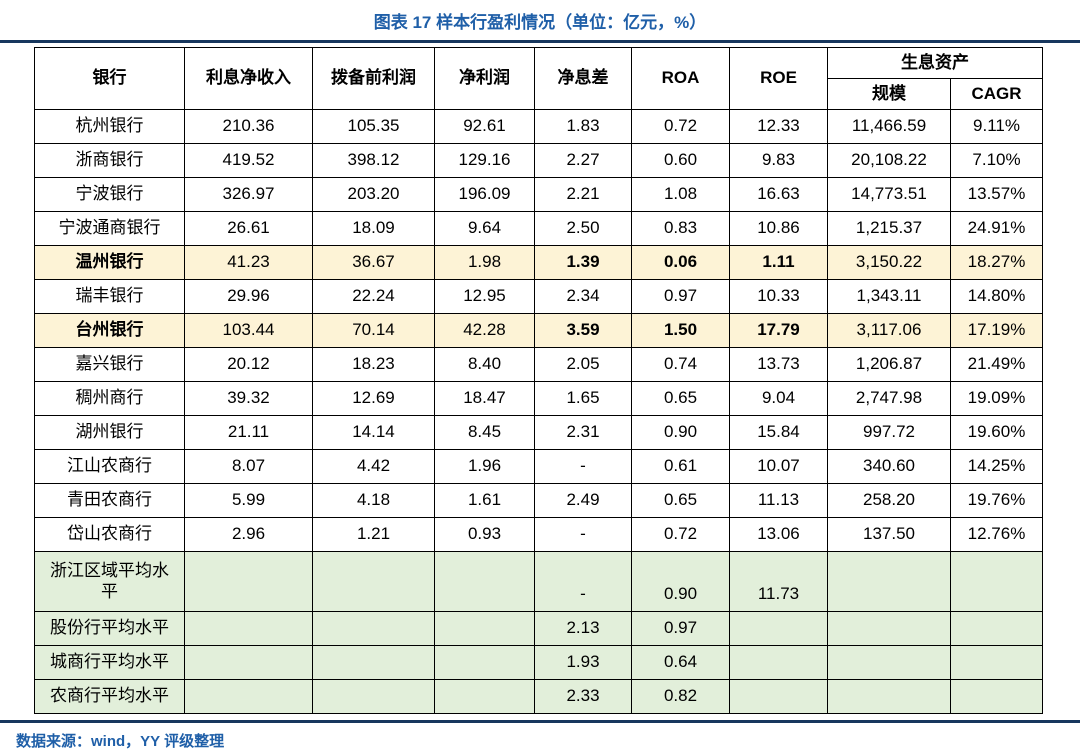 This screenshot has width=1080, height=751. What do you see at coordinates (373, 432) in the screenshot?
I see `value-cell: 14.14` at bounding box center [373, 432].